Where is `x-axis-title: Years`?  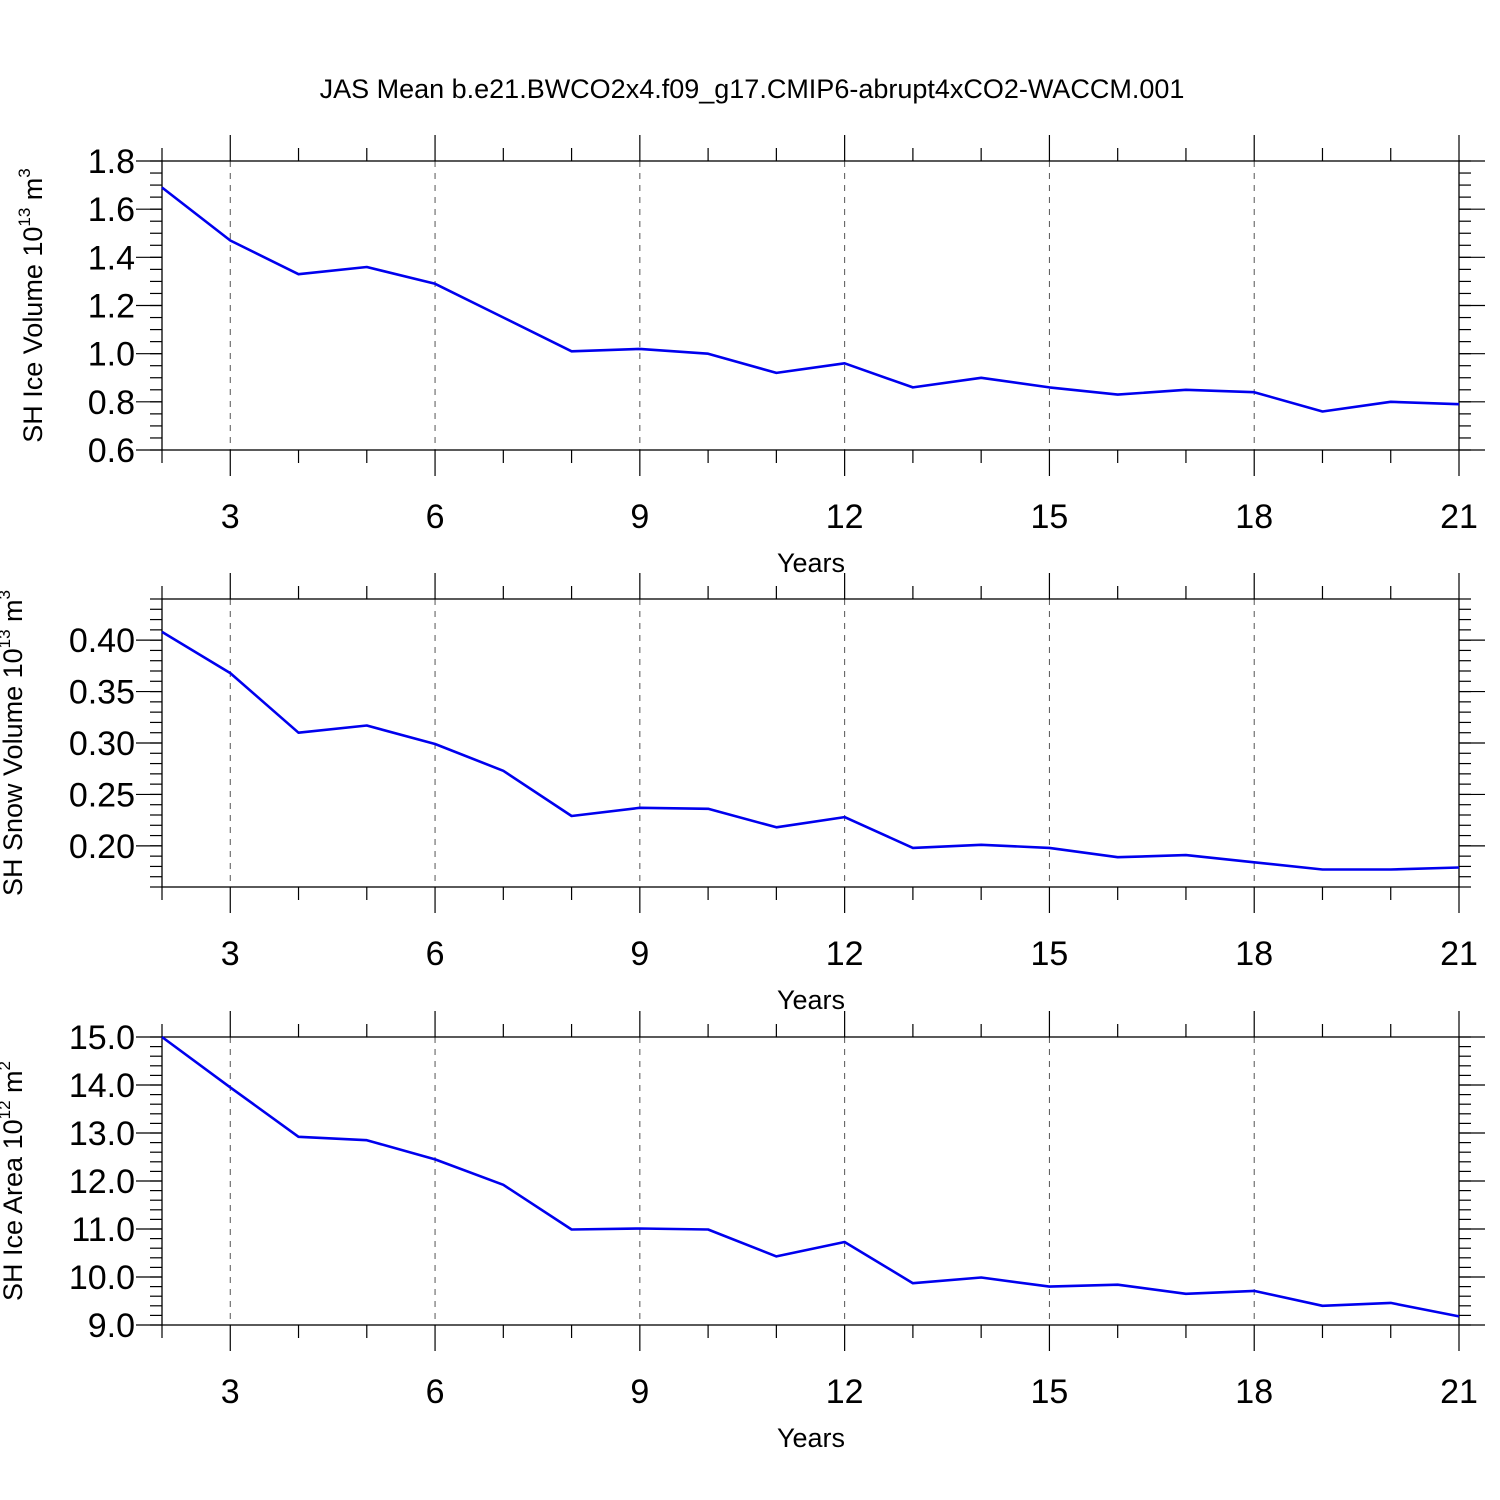 x-axis-title: Years is located at coordinates (811, 563).